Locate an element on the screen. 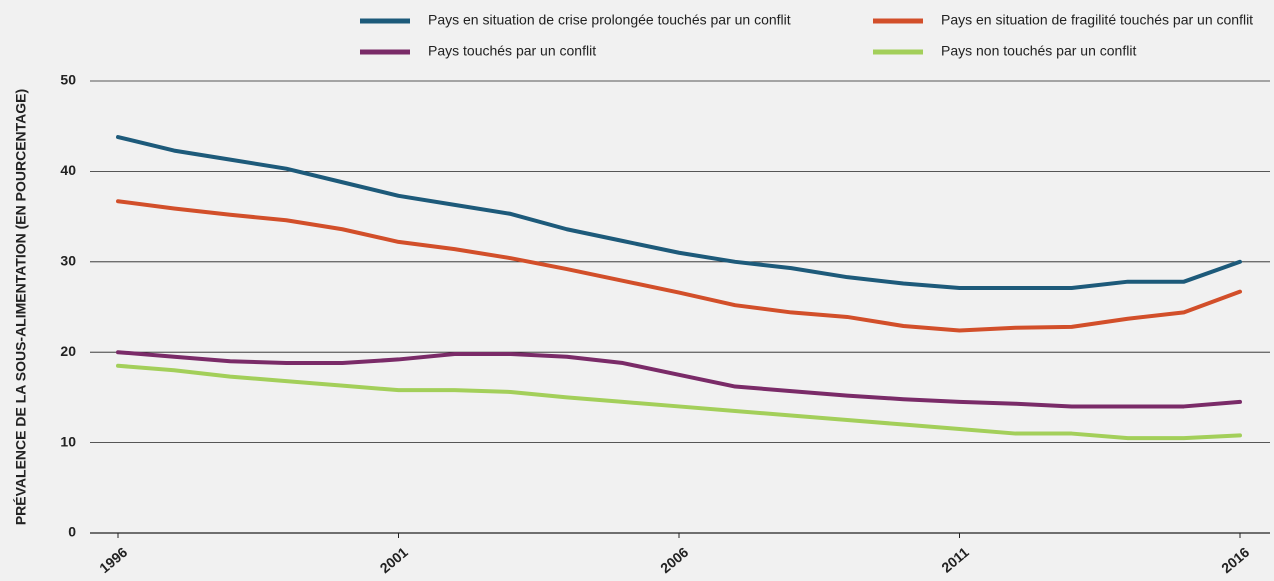  y-tick-label: 40 is located at coordinates (68, 170).